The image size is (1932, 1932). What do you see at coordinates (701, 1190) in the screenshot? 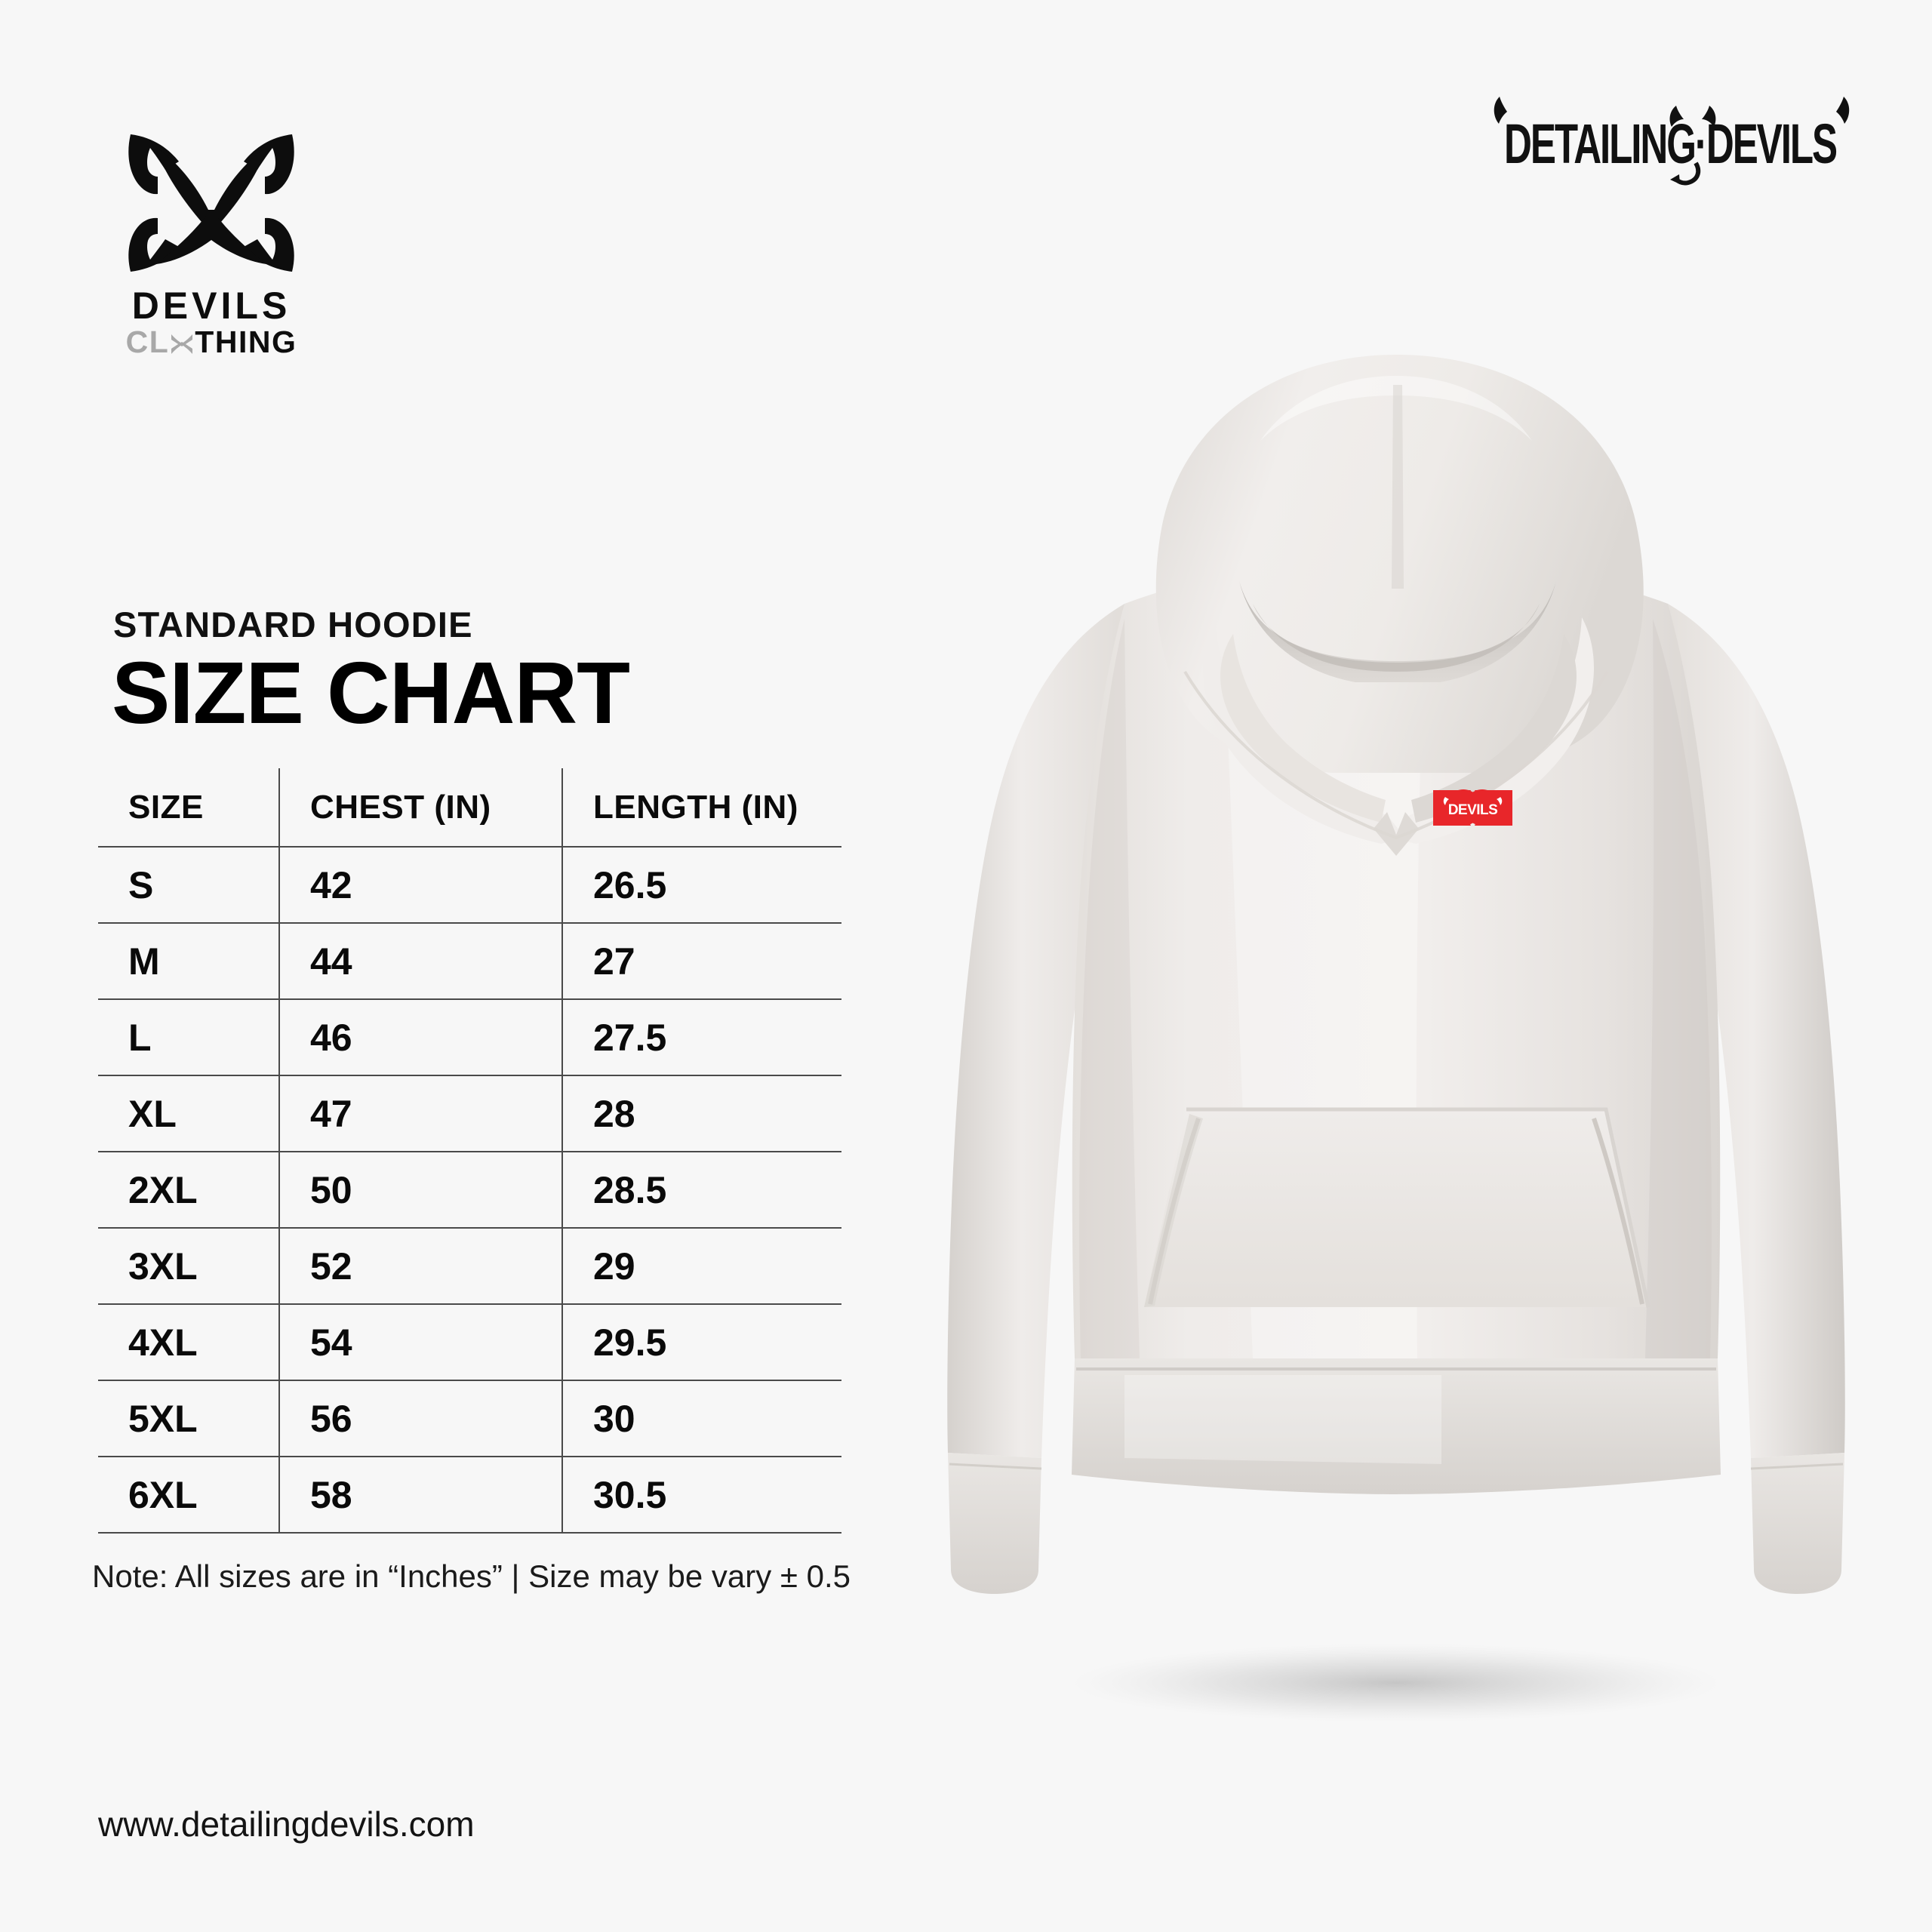
I see `cell-length: 28.5` at bounding box center [701, 1190].